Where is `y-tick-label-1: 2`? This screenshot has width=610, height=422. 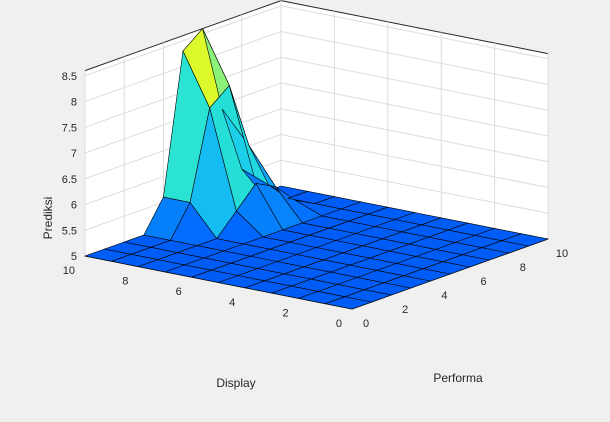 y-tick-label-1: 2 is located at coordinates (285, 313).